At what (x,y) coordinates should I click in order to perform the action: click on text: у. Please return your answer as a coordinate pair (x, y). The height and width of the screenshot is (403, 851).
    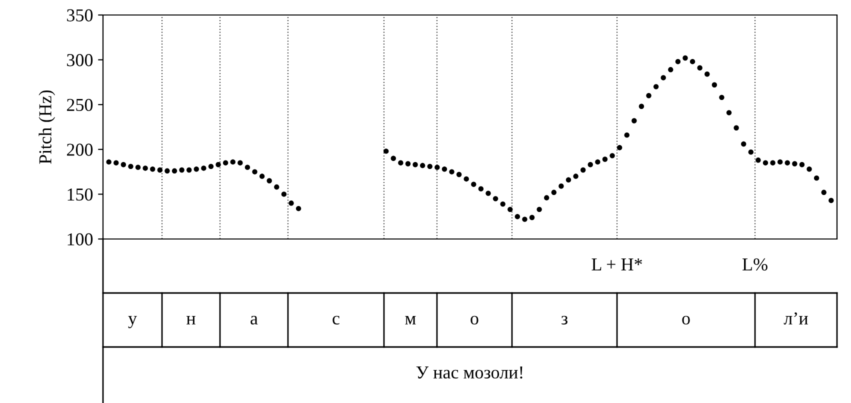
    Looking at the image, I should click on (132, 322).